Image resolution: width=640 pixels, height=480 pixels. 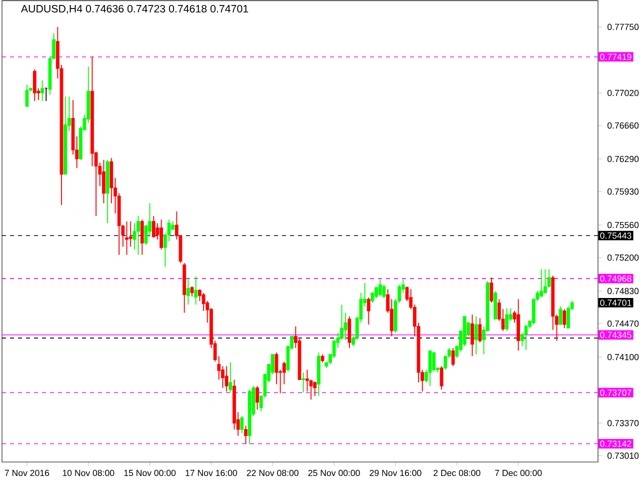 What do you see at coordinates (134, 9) in the screenshot?
I see `chart-title: AUDUSD,H4 0.74636 0.74723 0.74618 0.74701` at bounding box center [134, 9].